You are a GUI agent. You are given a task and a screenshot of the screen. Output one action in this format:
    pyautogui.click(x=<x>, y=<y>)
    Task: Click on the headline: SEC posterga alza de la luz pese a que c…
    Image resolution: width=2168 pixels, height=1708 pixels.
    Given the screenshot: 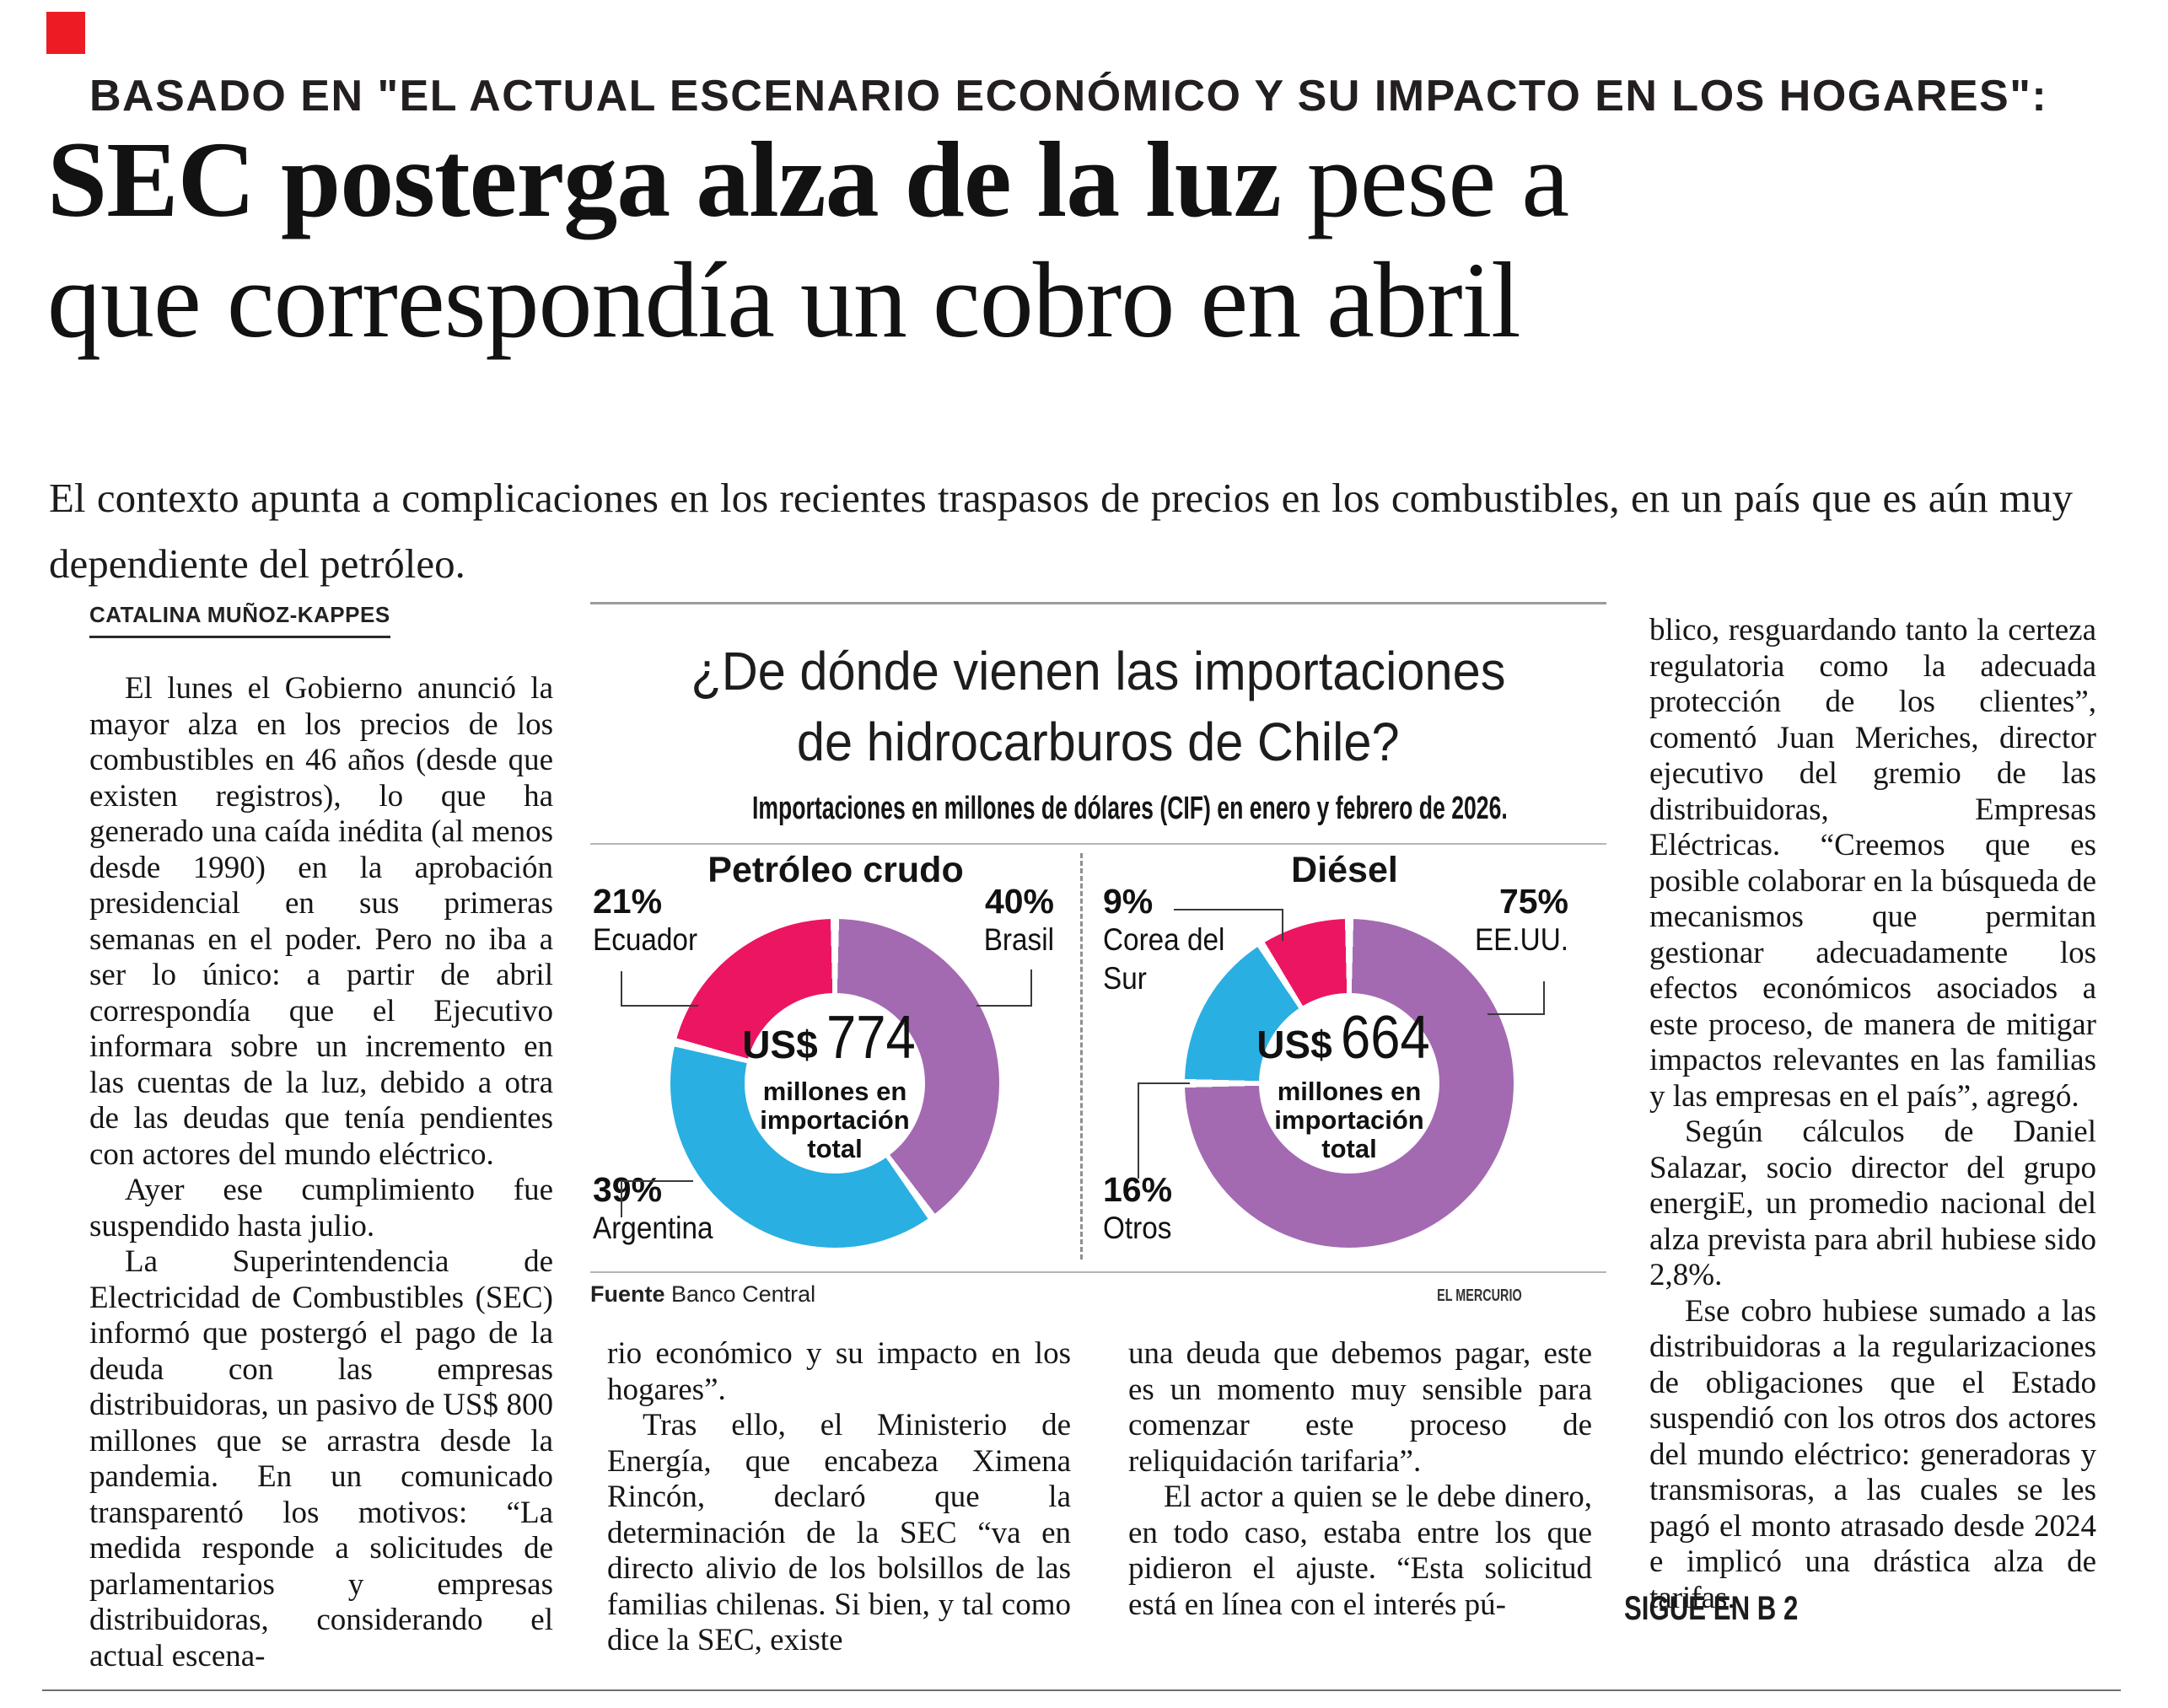 What is the action you would take?
    pyautogui.click(x=1067, y=241)
    